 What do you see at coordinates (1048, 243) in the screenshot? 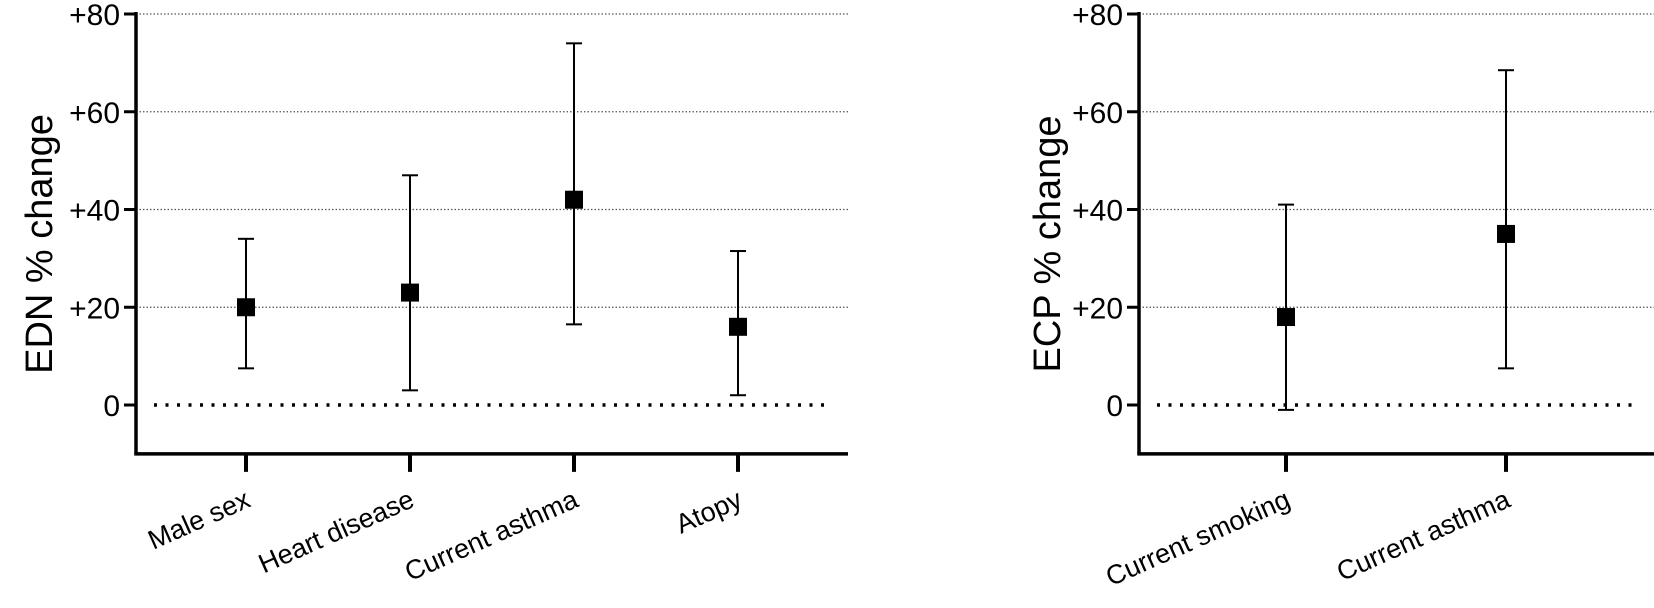
I see `y-axis-title: ECP % change` at bounding box center [1048, 243].